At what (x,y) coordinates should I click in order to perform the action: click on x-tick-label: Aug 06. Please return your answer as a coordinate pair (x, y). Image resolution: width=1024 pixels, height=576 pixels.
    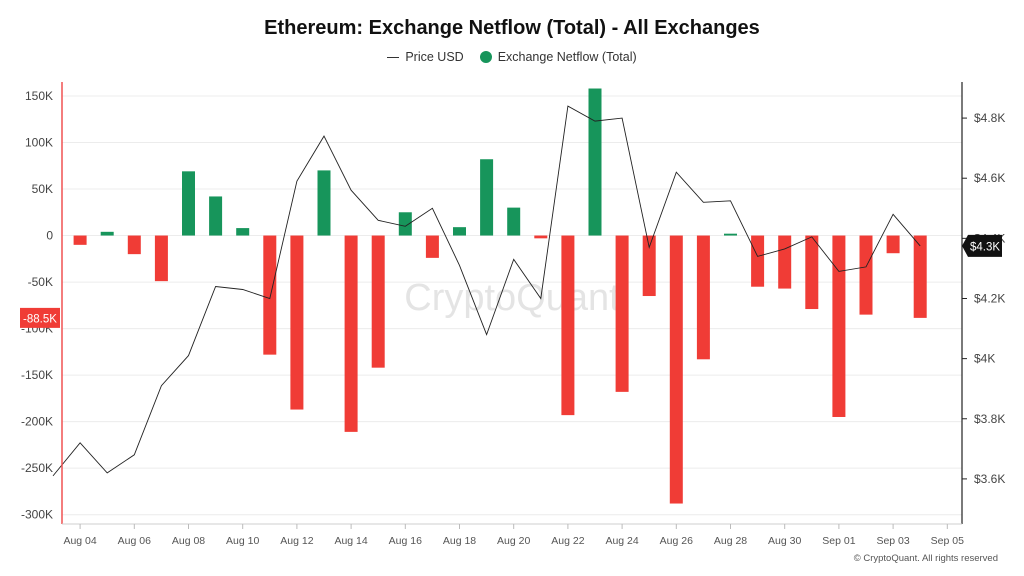
    Looking at the image, I should click on (134, 541).